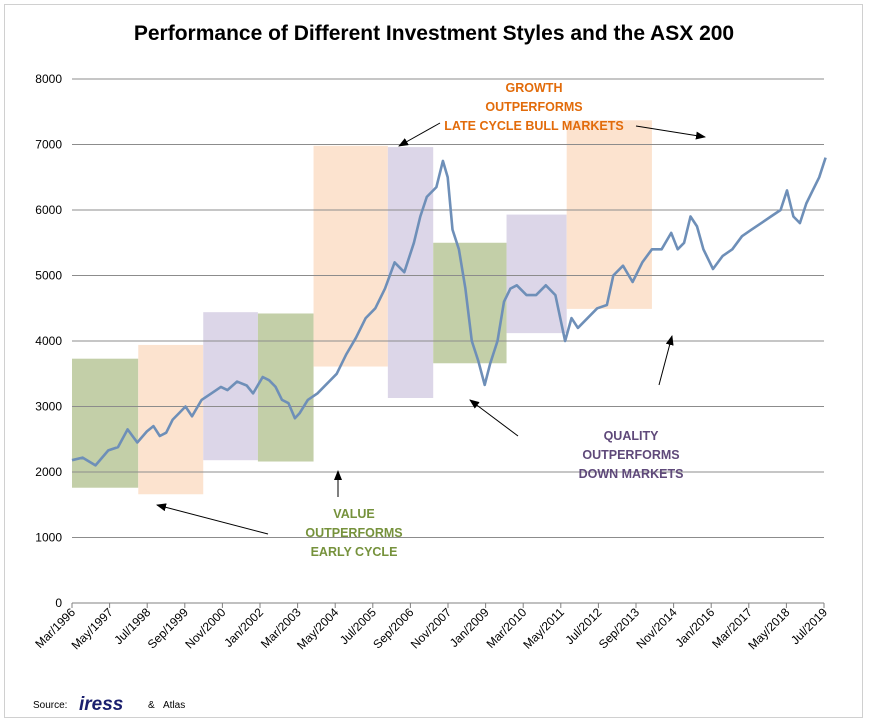 The width and height of the screenshot is (869, 724). I want to click on annotation-quality-line-3: DOWN MARKETS, so click(631, 474).